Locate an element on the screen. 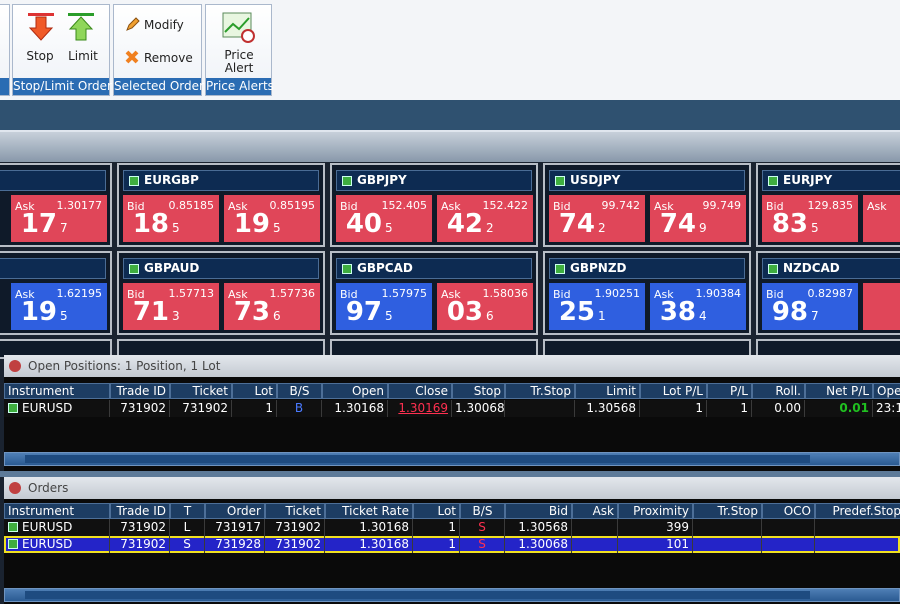  column-header: Roll. is located at coordinates (778, 391).